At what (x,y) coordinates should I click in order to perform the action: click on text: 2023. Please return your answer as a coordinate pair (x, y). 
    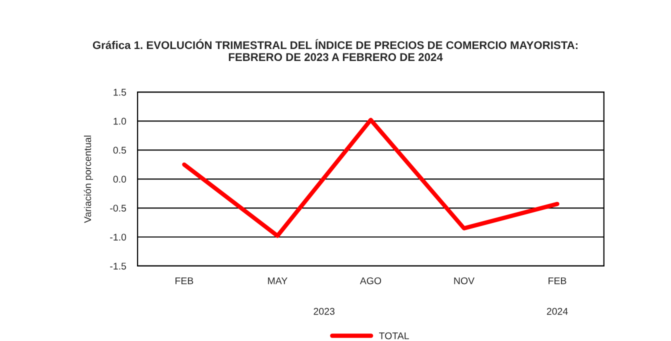
    Looking at the image, I should click on (324, 311).